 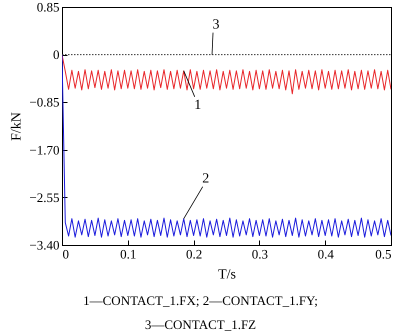 What do you see at coordinates (198, 105) in the screenshot?
I see `series-label: 1` at bounding box center [198, 105].